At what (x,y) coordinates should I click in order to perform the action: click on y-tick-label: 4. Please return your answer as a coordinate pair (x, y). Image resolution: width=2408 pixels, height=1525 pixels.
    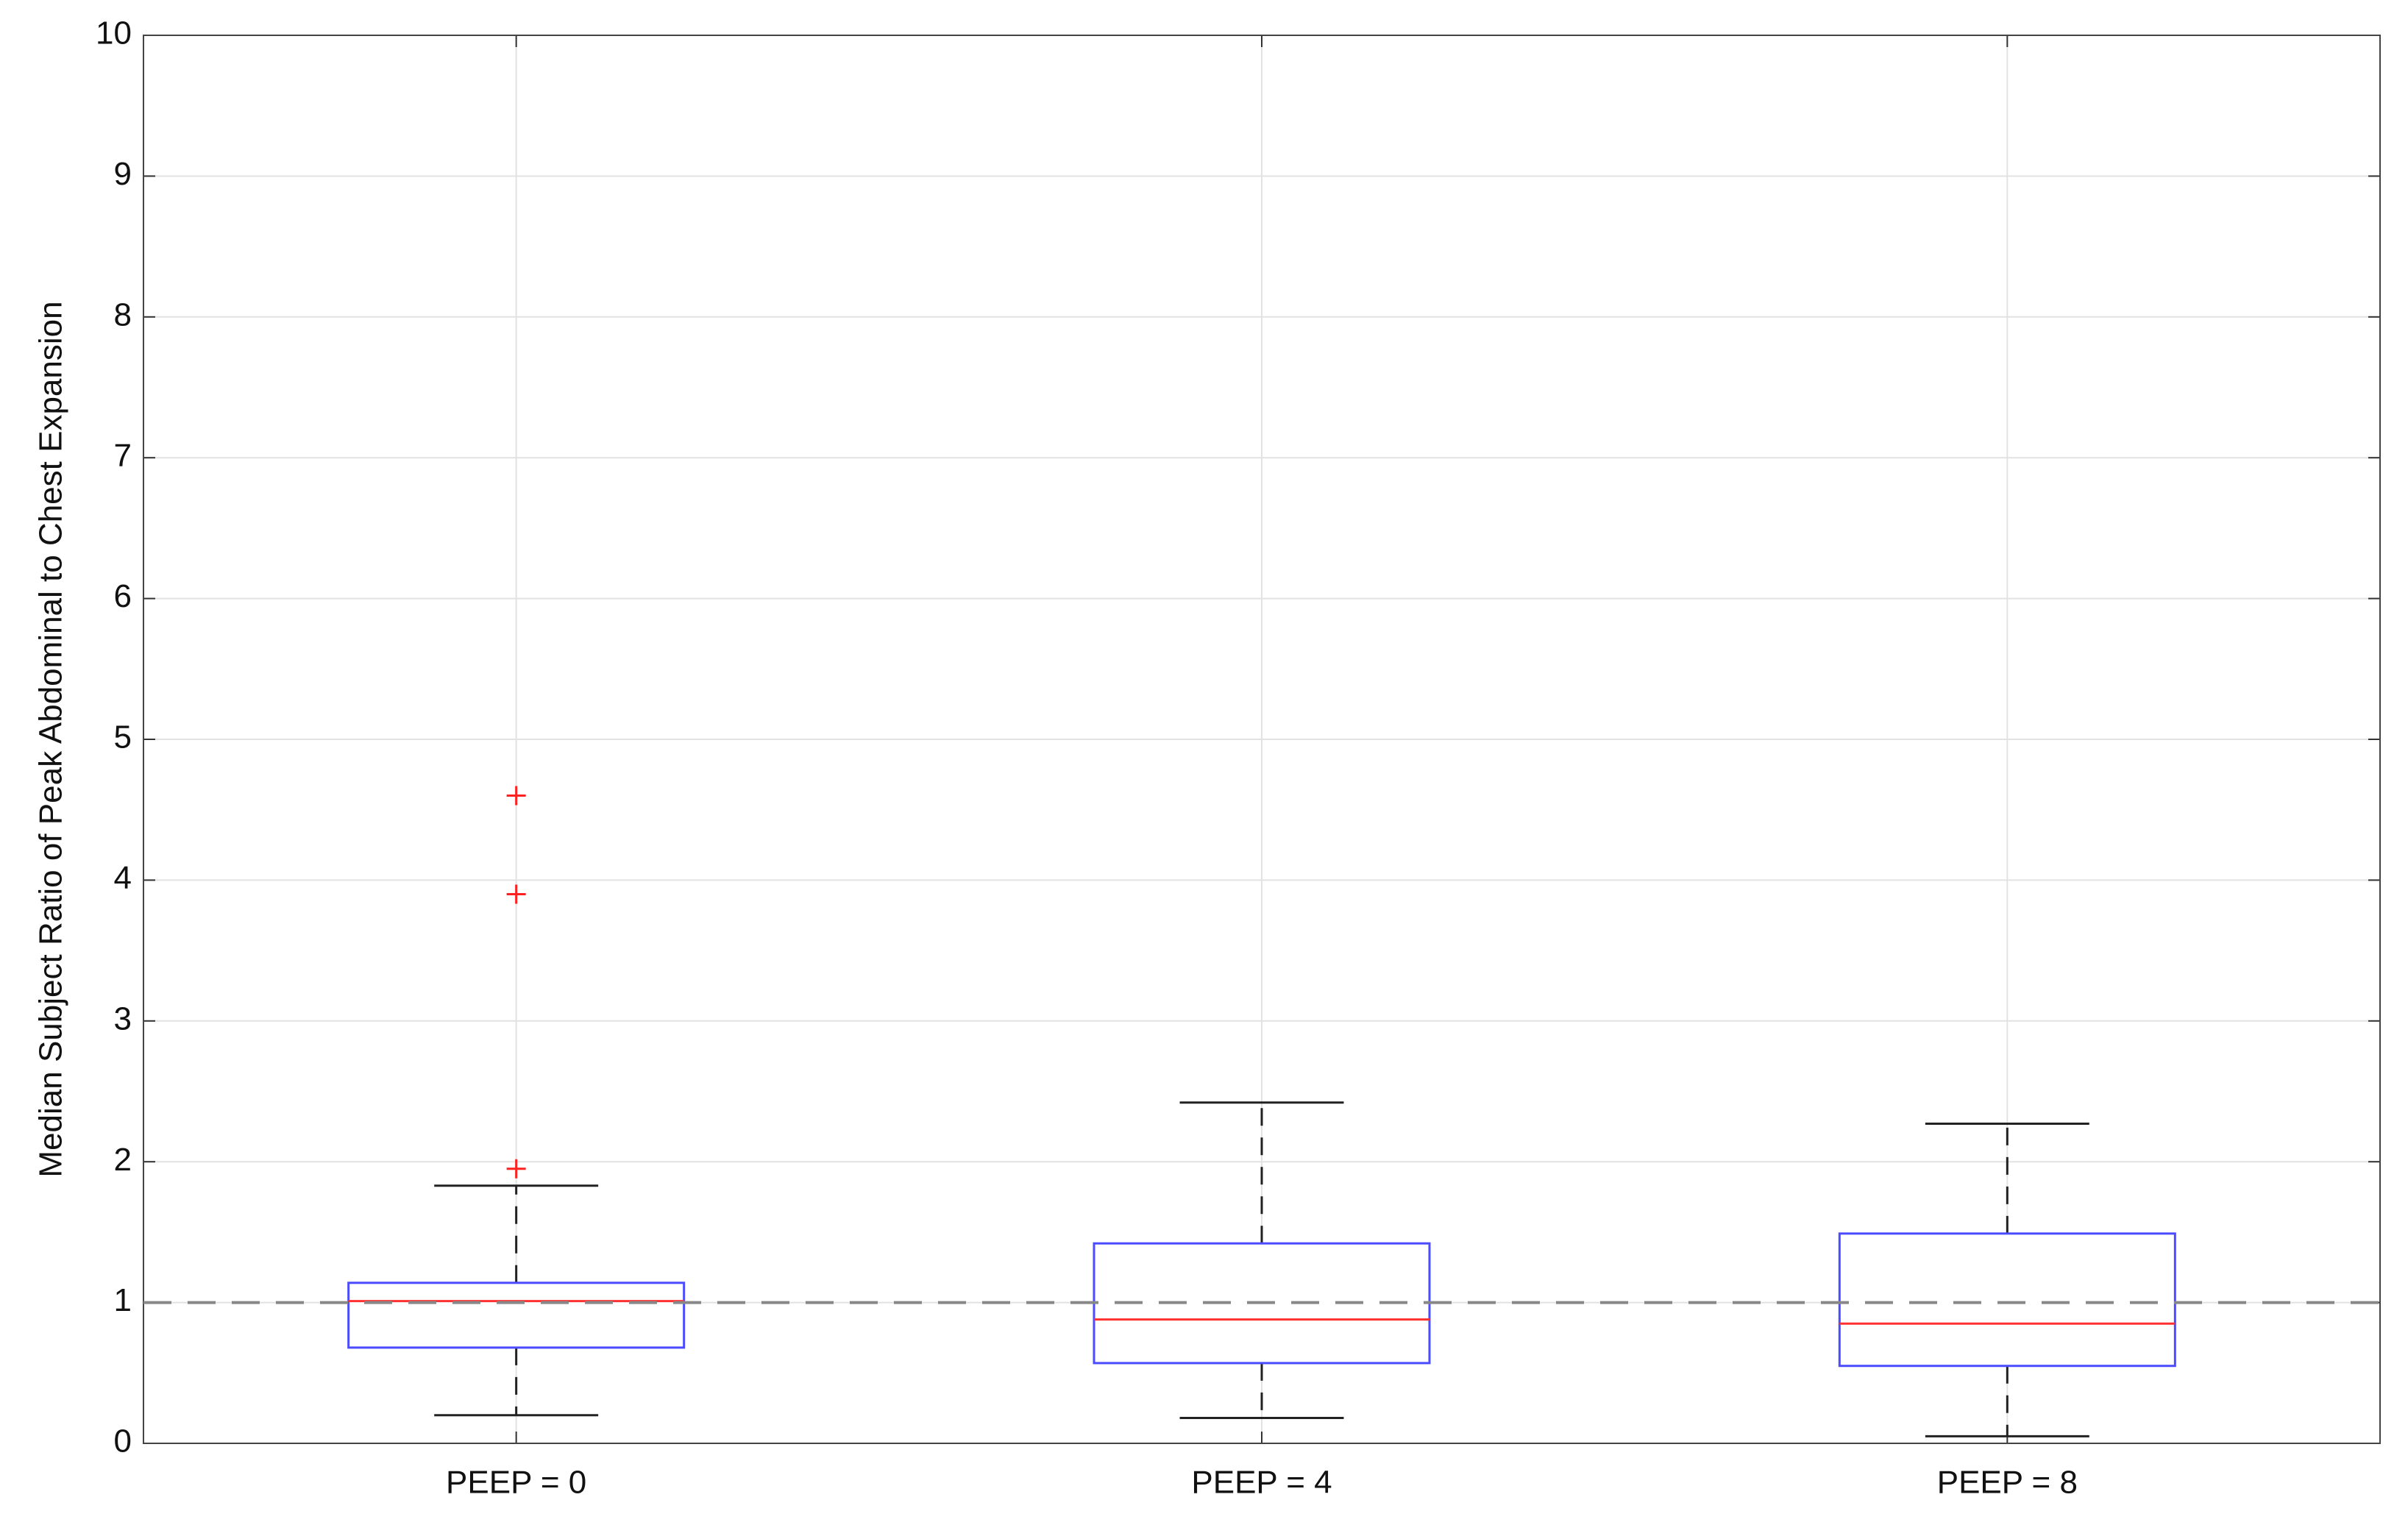
    Looking at the image, I should click on (123, 878).